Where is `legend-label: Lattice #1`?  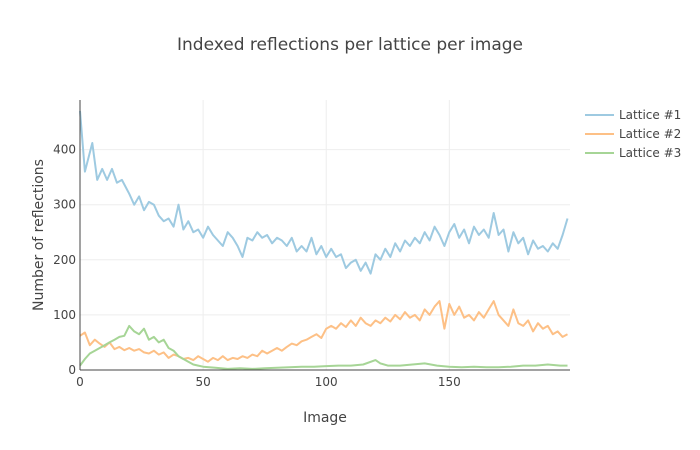 legend-label: Lattice #1 is located at coordinates (650, 115).